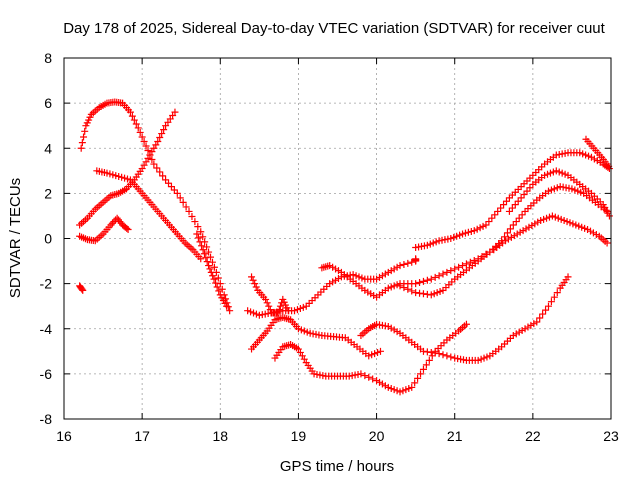 The image size is (640, 480). I want to click on y-tick-label: 0, so click(48, 239).